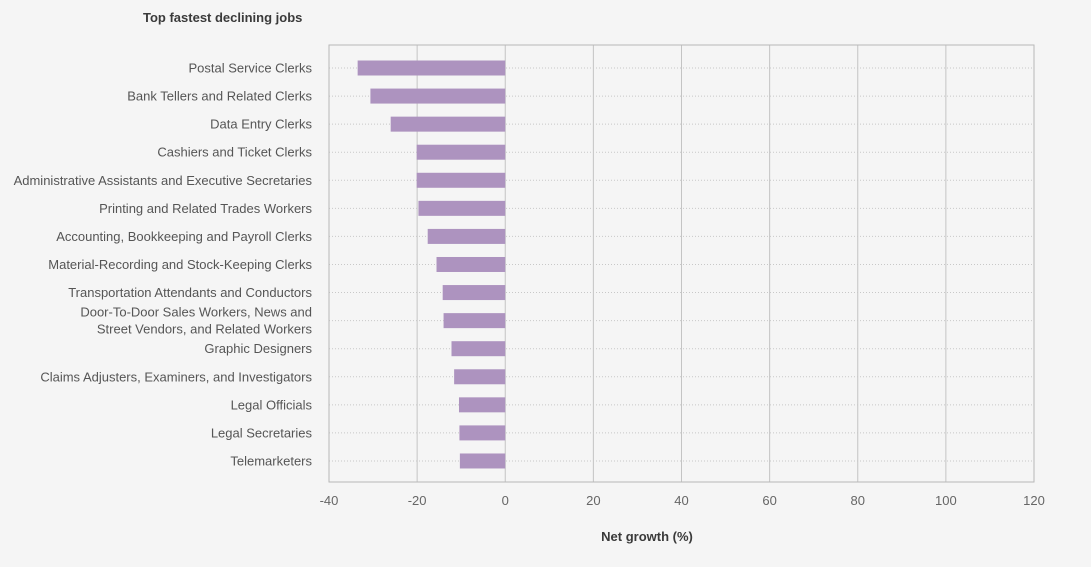 The width and height of the screenshot is (1091, 567). Describe the element at coordinates (593, 500) in the screenshot. I see `x-tick-label: 20` at that location.